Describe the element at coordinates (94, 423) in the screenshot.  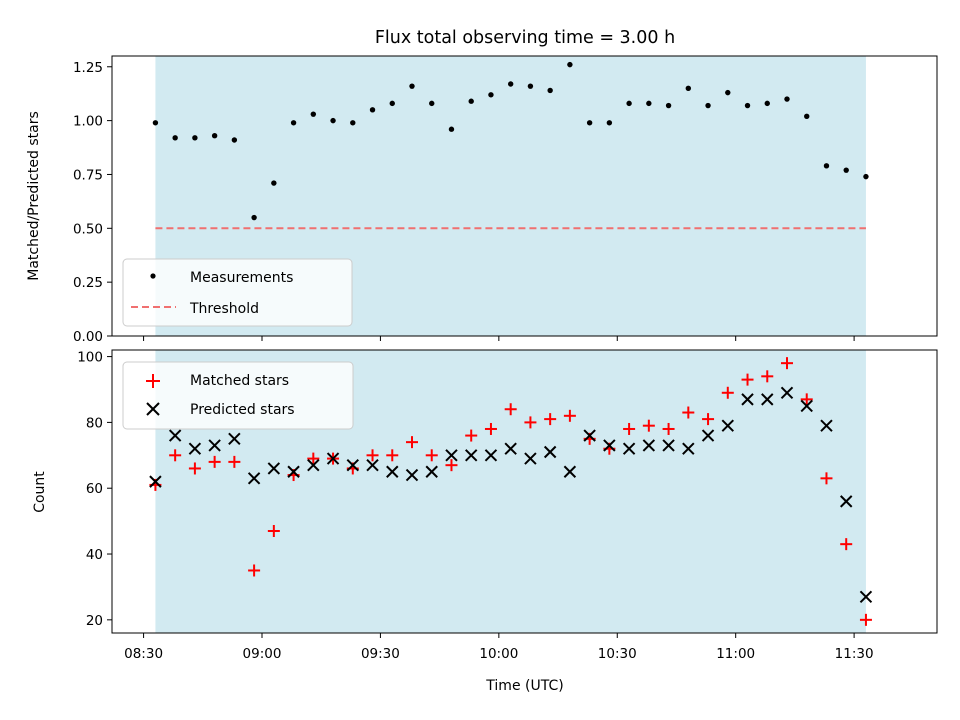
I see `y-tick-label: 80` at that location.